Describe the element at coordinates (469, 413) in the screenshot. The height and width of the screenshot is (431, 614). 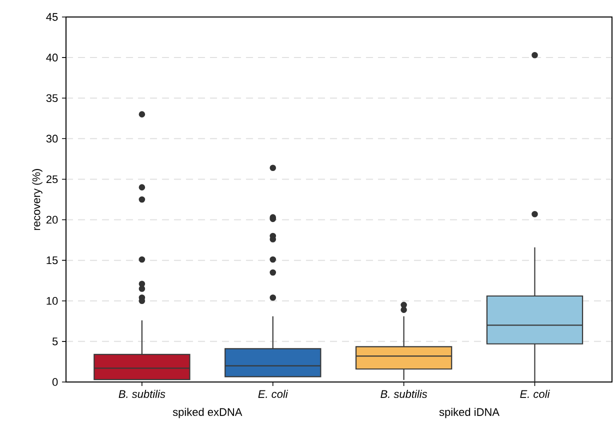
I see `text: spiked iDNA` at that location.